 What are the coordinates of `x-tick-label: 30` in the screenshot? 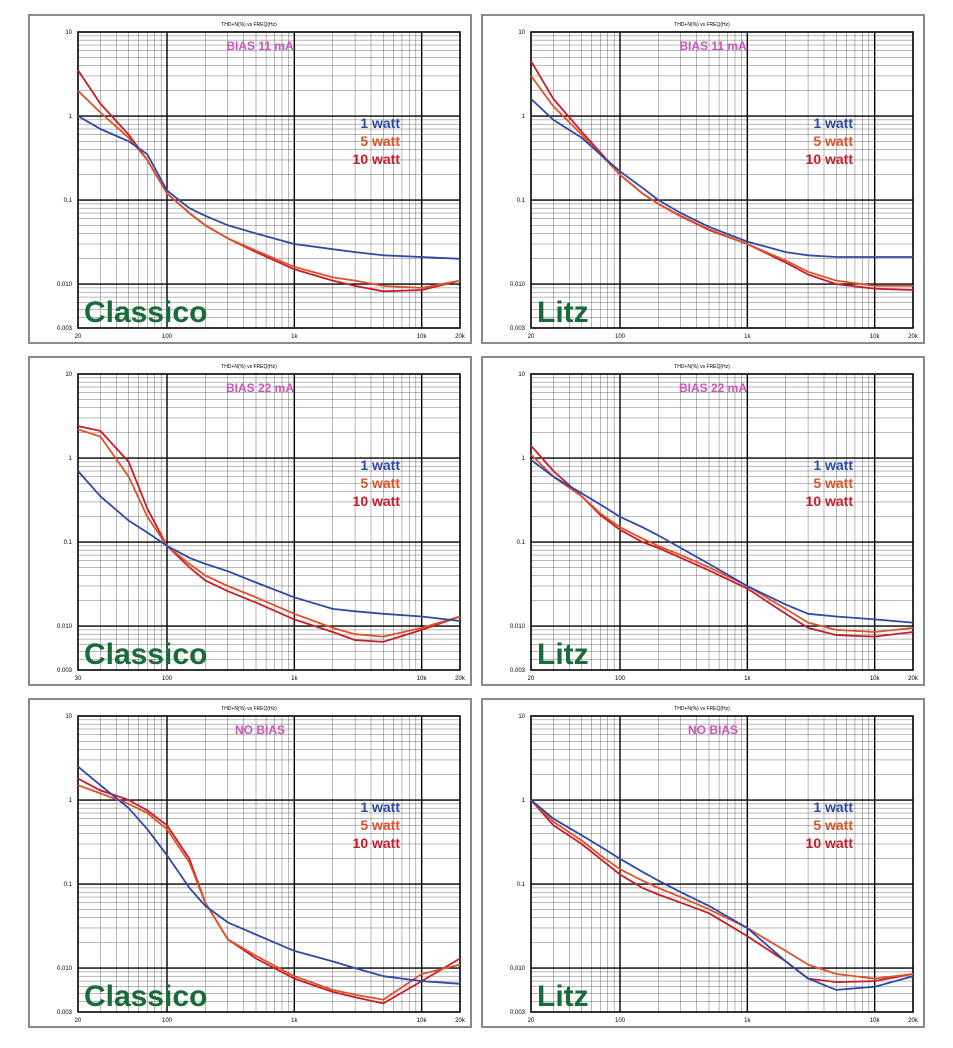 It's located at (78, 679).